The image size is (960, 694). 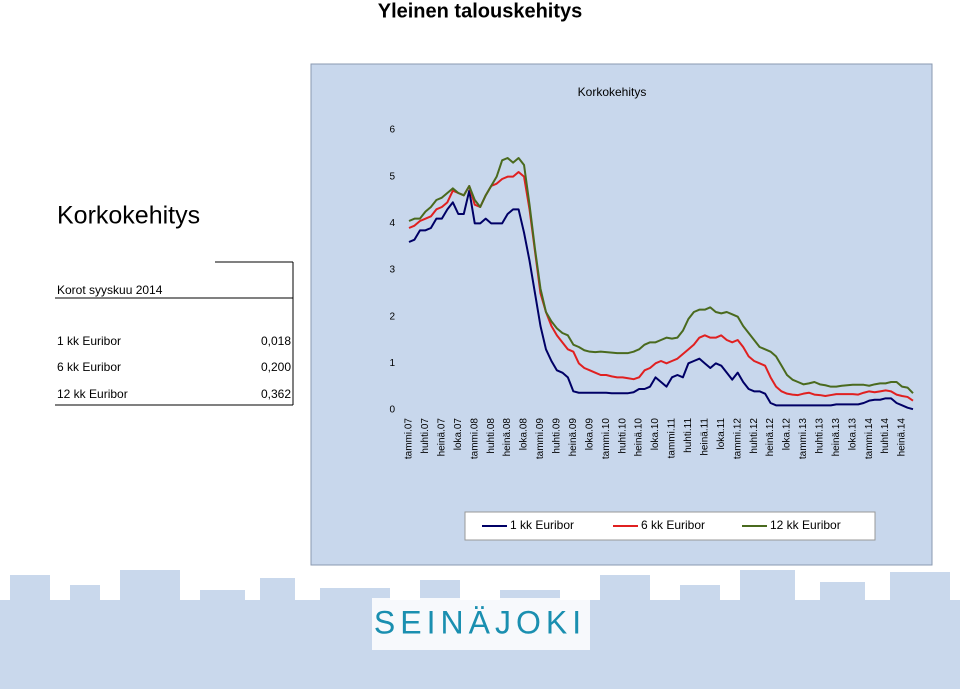 What do you see at coordinates (89, 367) in the screenshot?
I see `table-cell: 6 kk Euribor` at bounding box center [89, 367].